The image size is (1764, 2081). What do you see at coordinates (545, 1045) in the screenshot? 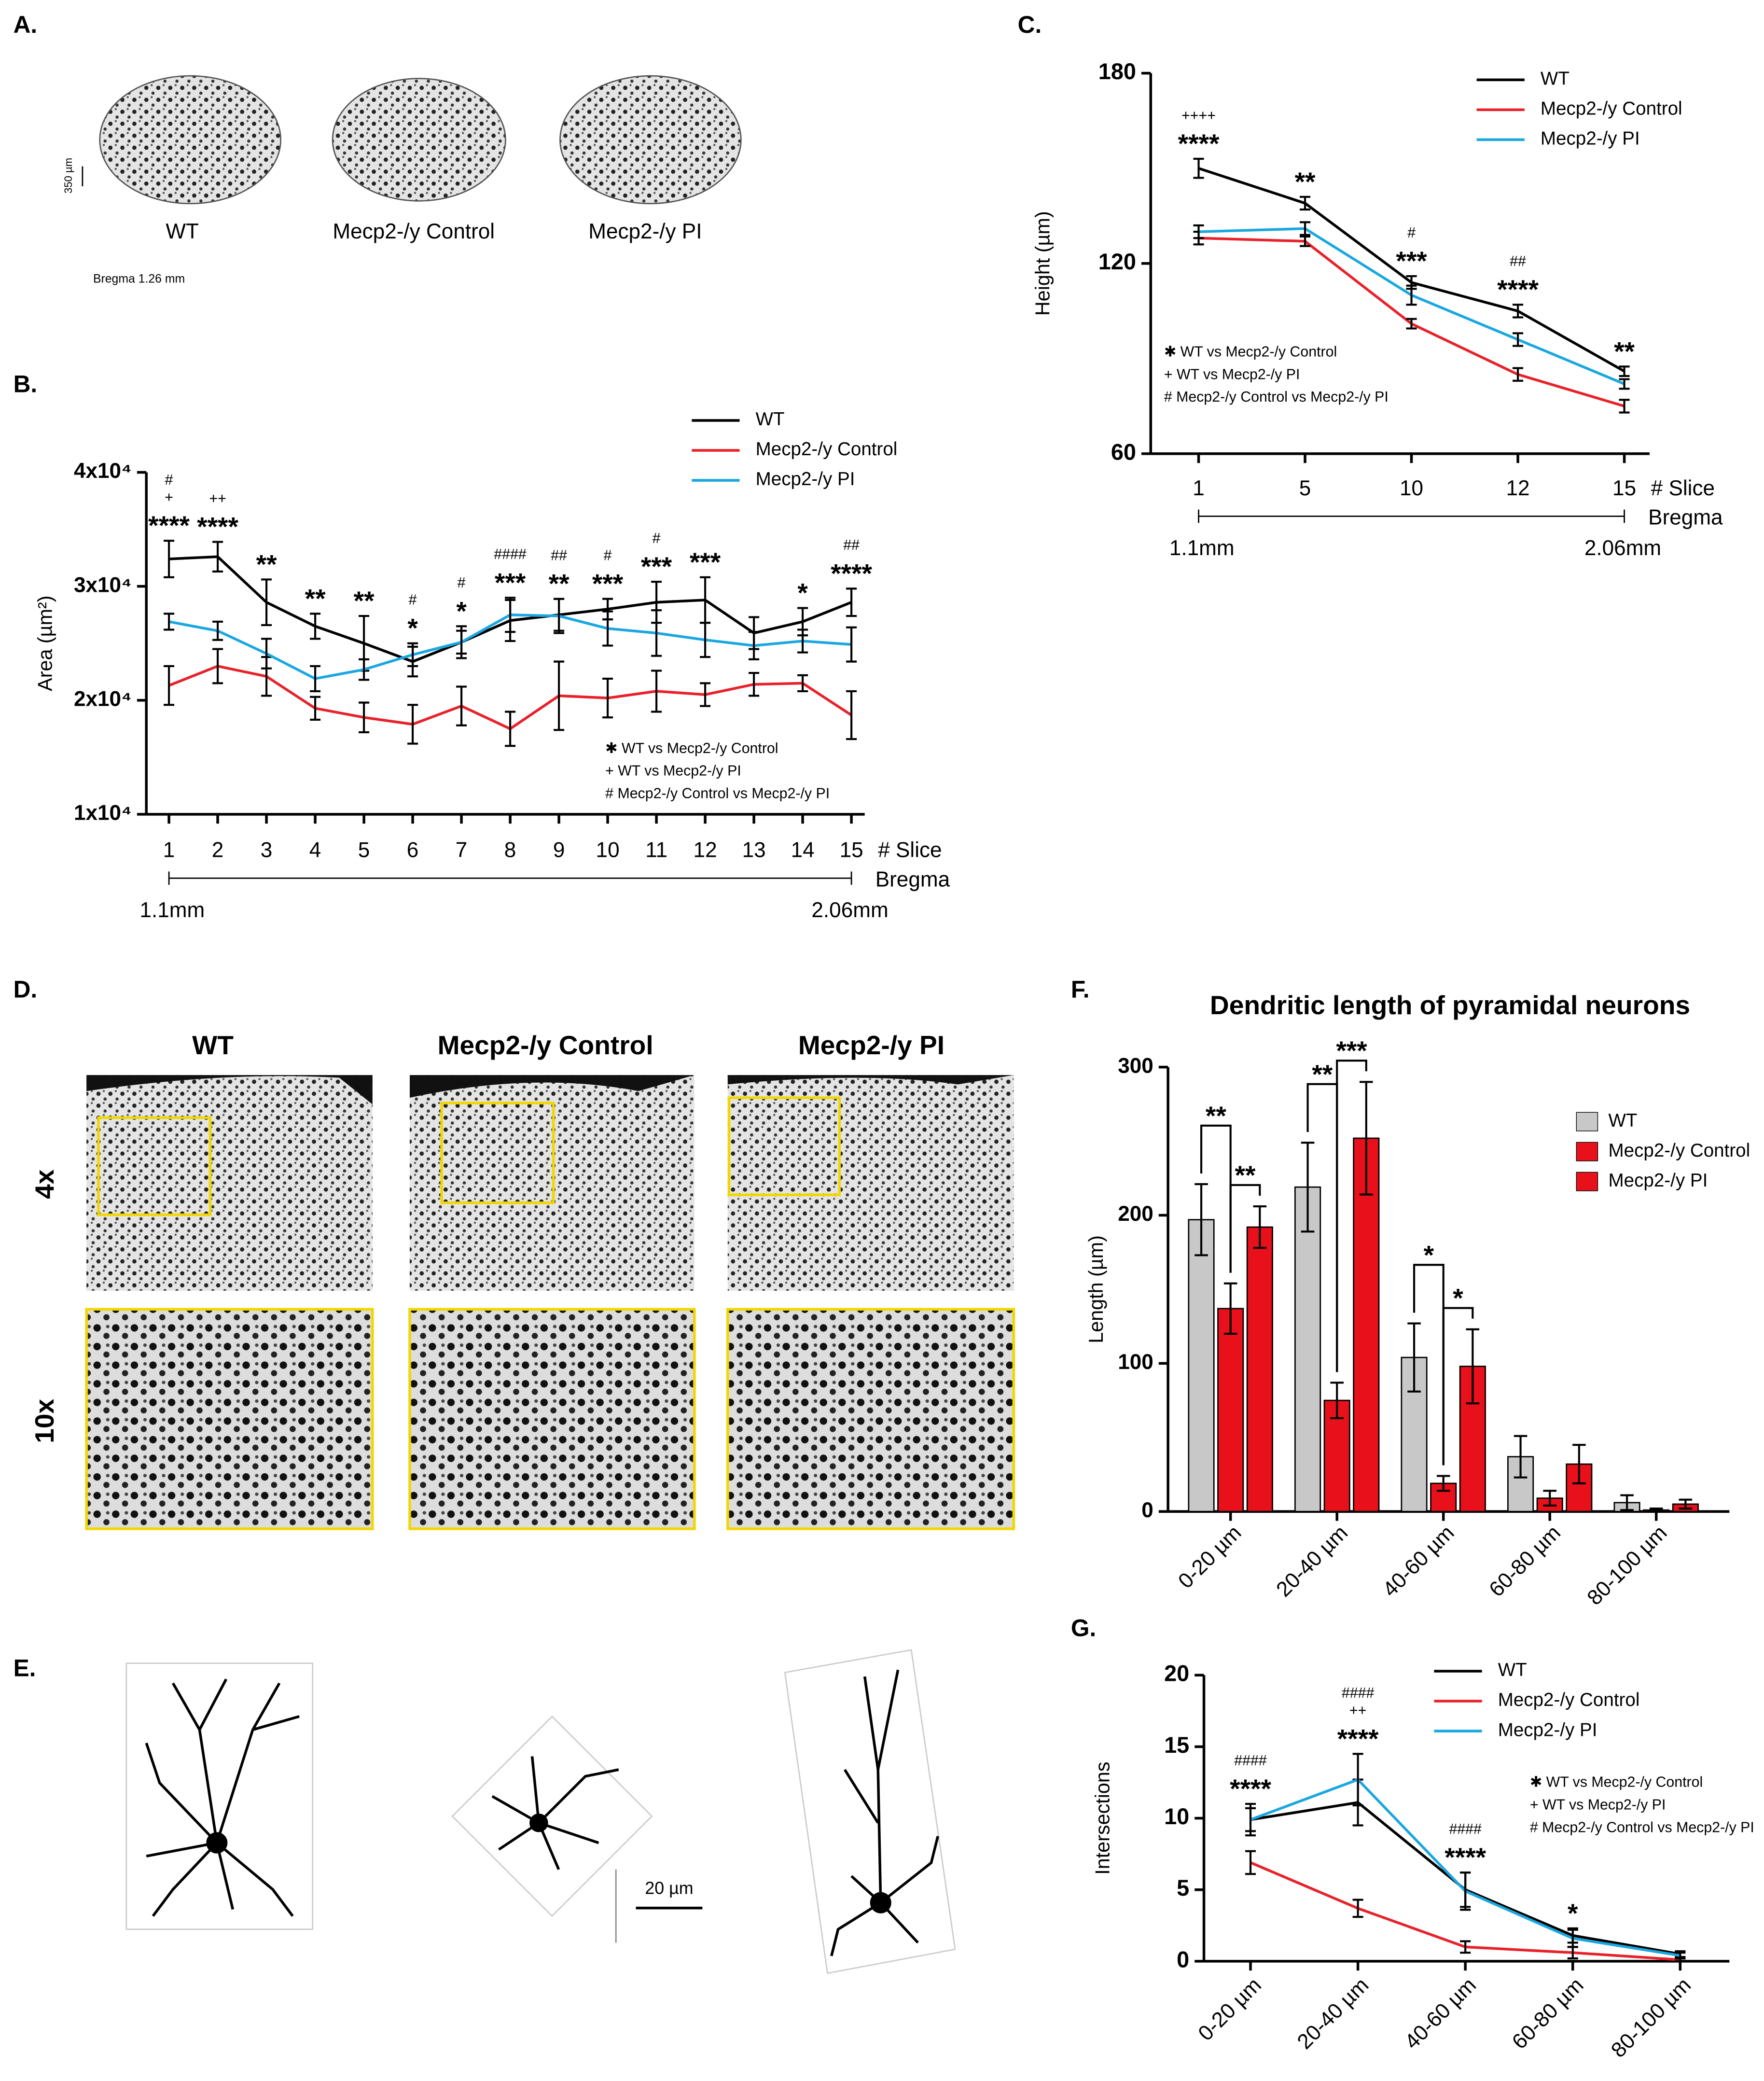
I see `column-label: Mecp2-/y Control` at bounding box center [545, 1045].